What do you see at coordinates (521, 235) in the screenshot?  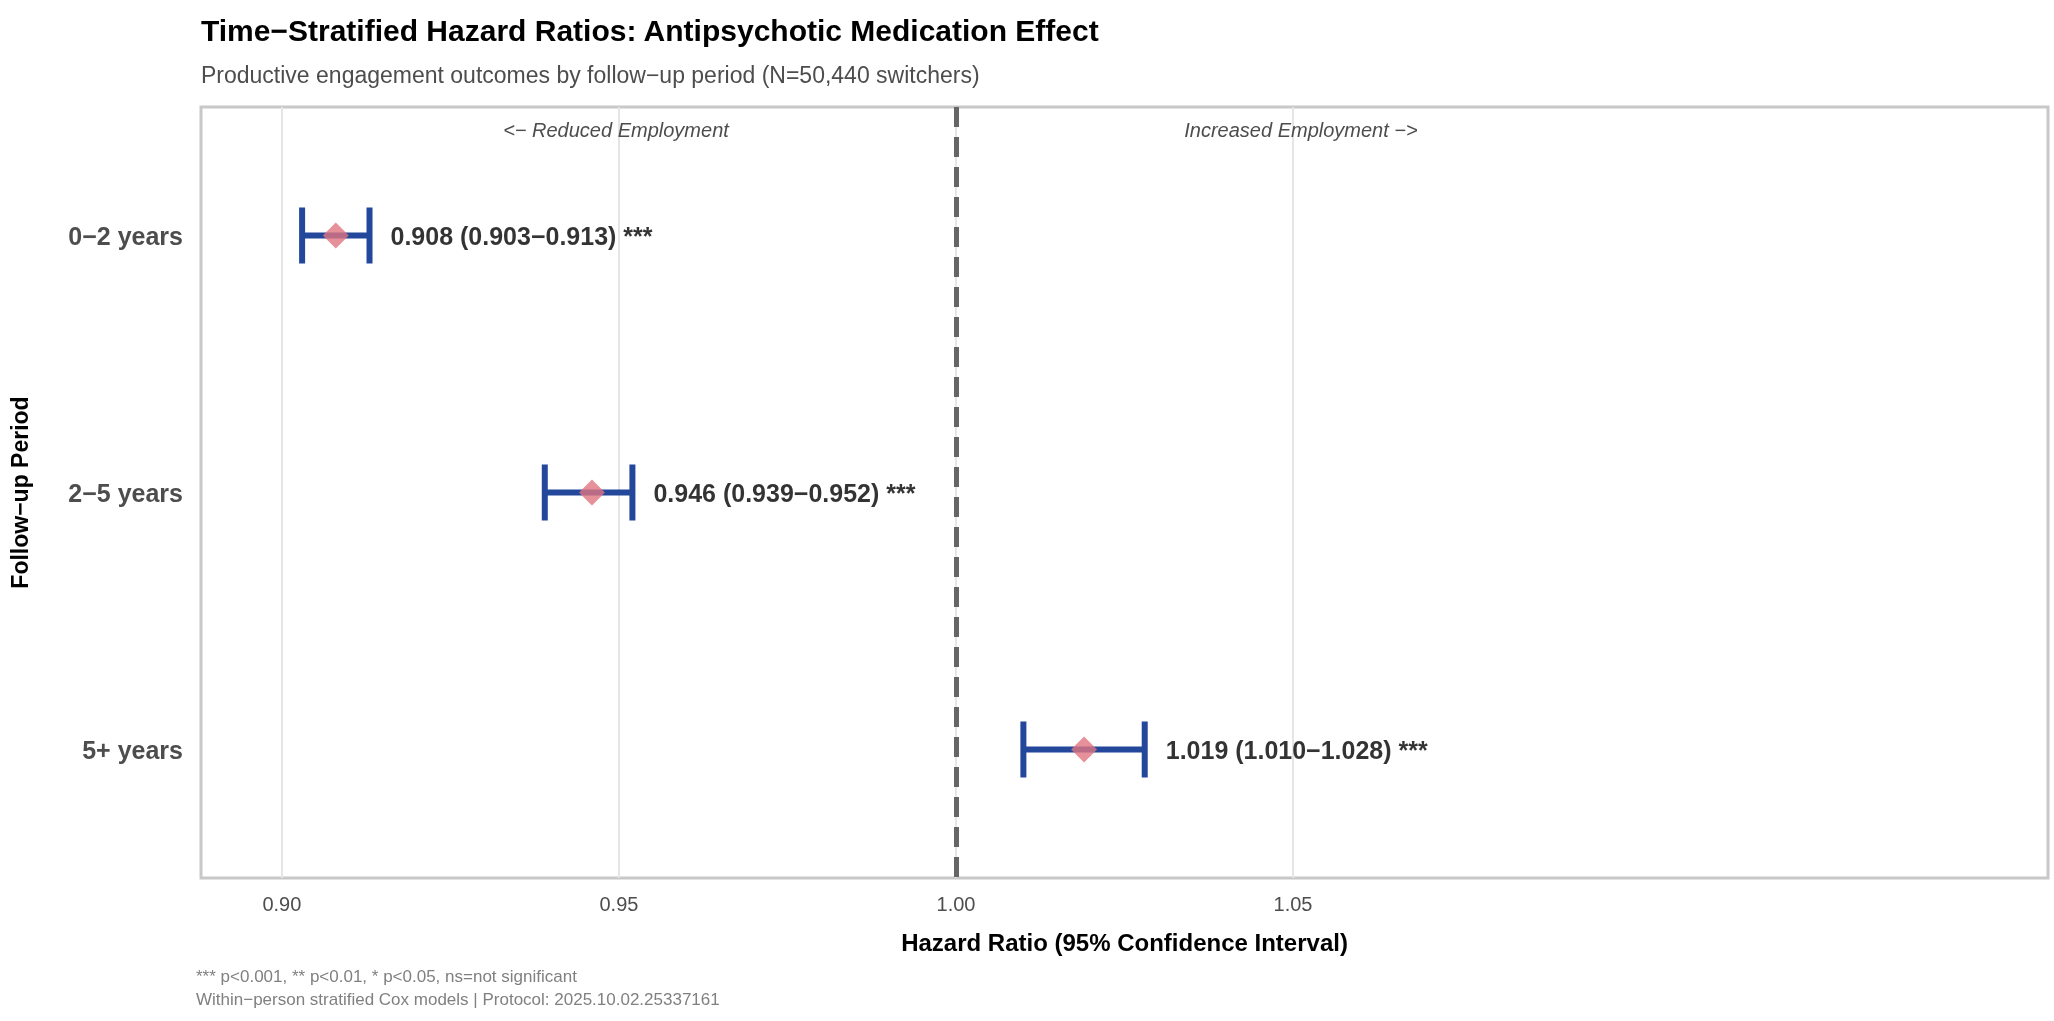 I see `data-label: 0.908 (0.903−0.913) ***` at bounding box center [521, 235].